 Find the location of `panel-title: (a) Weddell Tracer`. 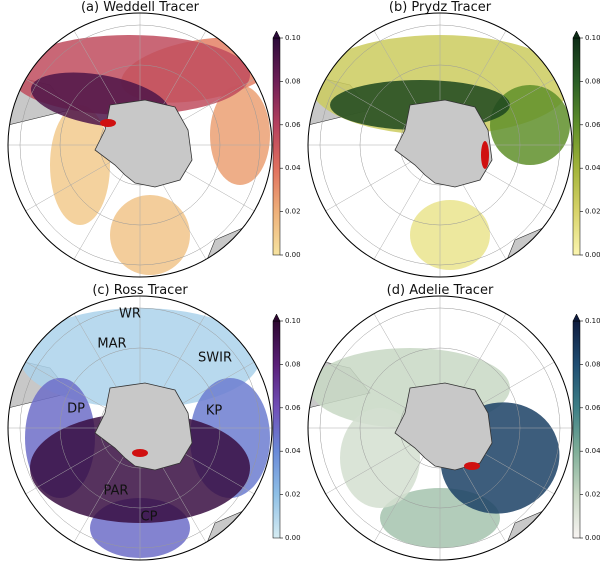

panel-title: (a) Weddell Tracer is located at coordinates (140, 7).